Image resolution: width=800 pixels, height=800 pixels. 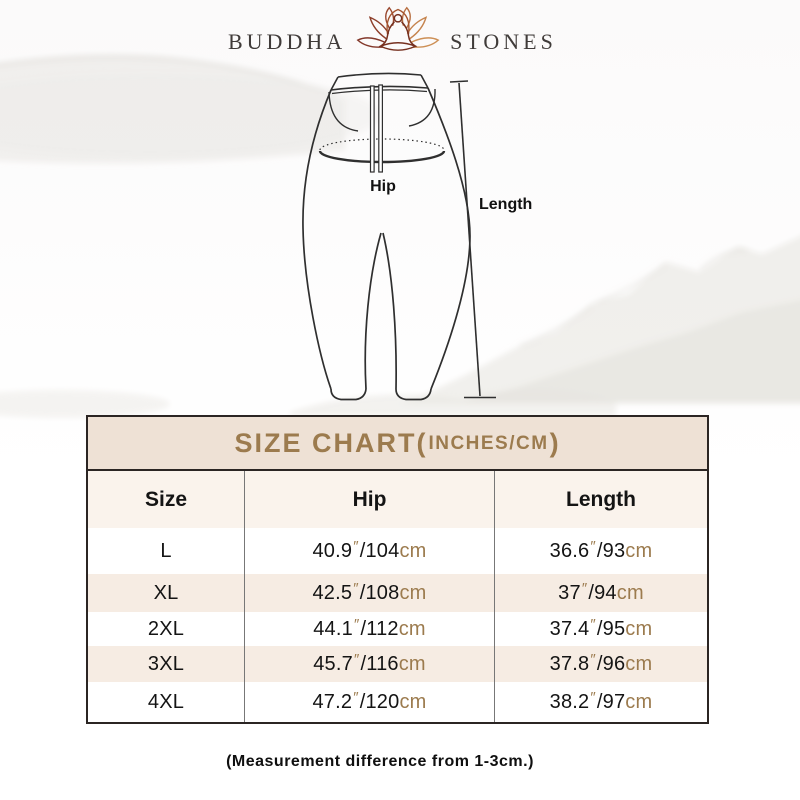 I want to click on length-cell: 38.2 ″/97 cm, so click(x=600, y=702).